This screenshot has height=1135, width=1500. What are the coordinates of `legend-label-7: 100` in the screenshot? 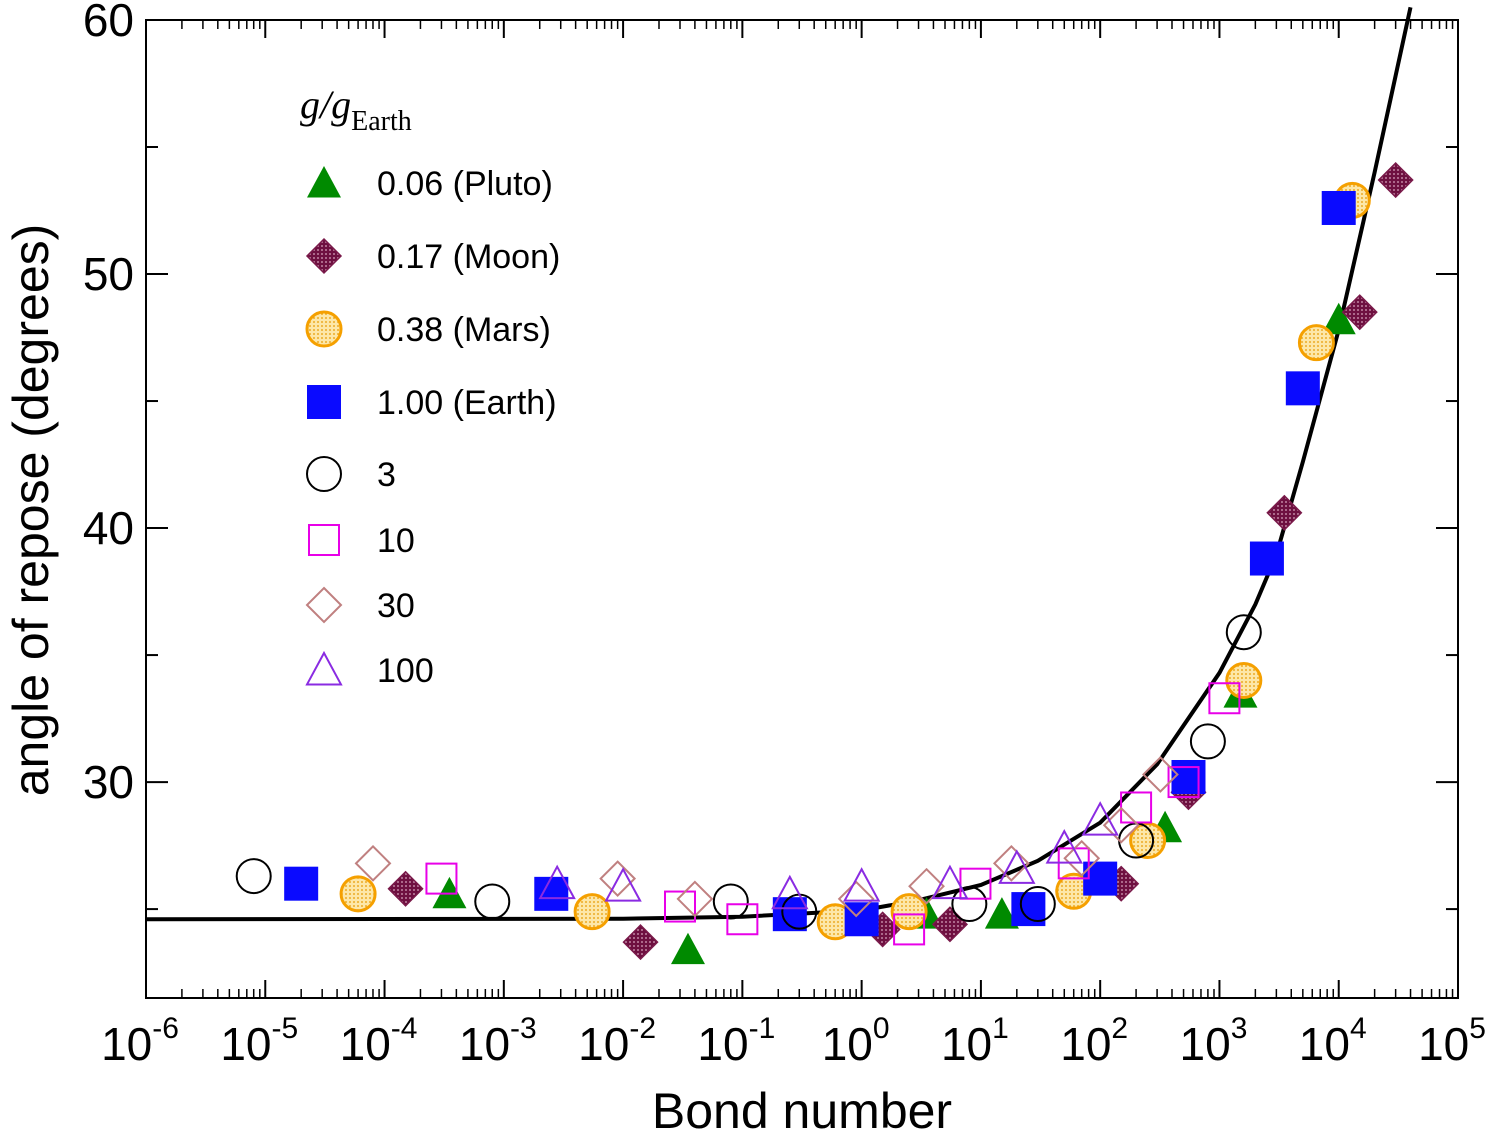 It's located at (405, 671).